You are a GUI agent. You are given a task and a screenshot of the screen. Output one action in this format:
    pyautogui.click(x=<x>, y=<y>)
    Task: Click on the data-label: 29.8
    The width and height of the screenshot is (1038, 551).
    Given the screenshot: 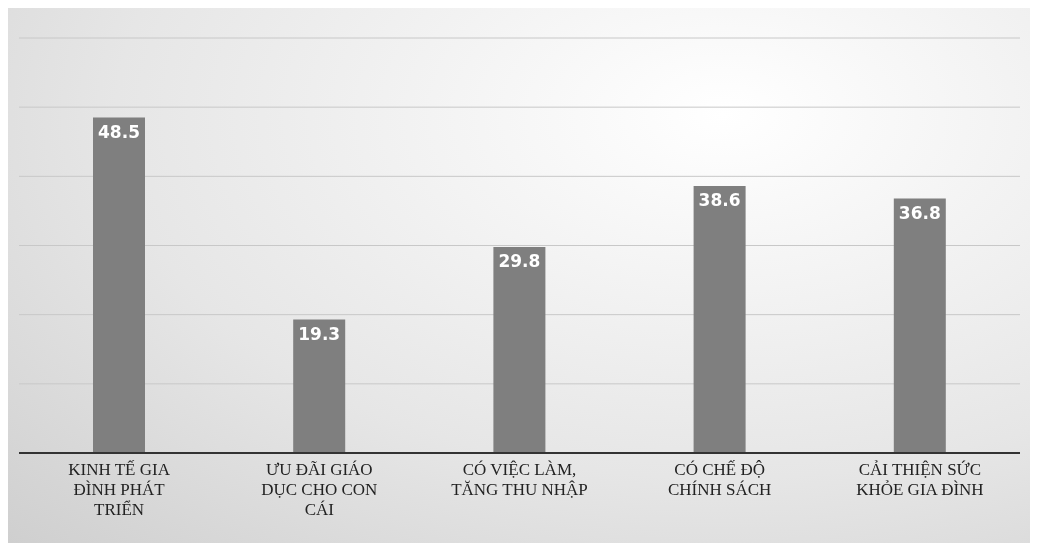 What is the action you would take?
    pyautogui.click(x=519, y=260)
    